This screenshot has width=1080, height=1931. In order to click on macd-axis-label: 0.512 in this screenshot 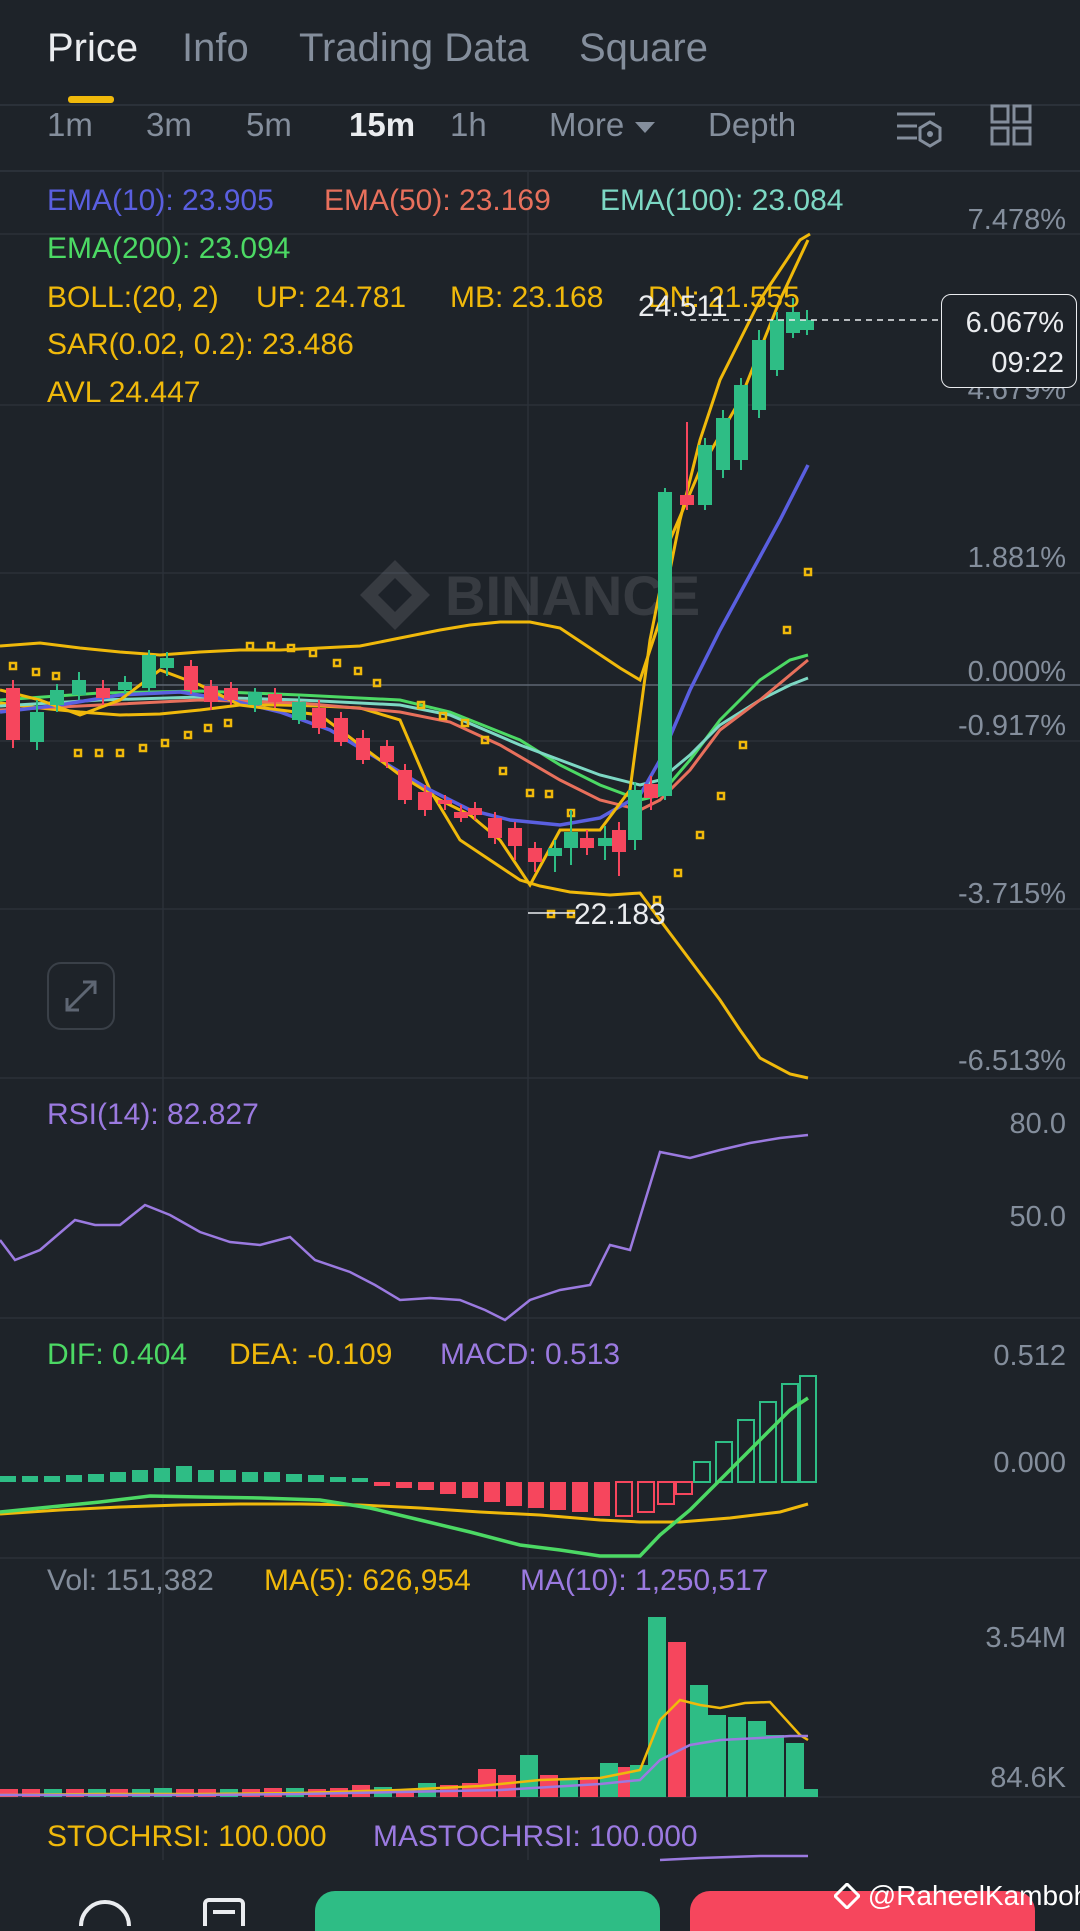, I will do `click(1029, 1356)`.